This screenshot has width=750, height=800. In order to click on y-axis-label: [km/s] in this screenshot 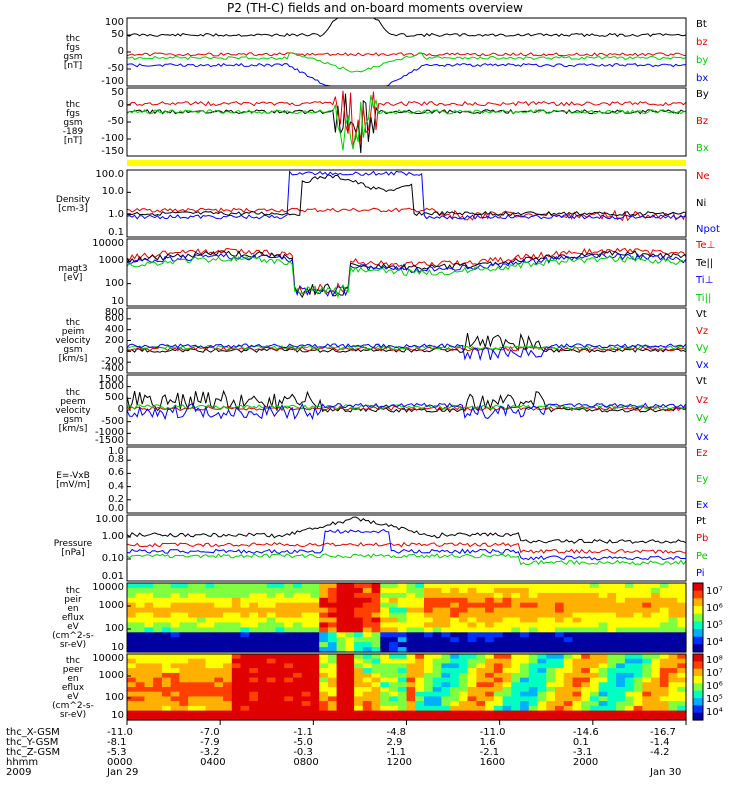, I will do `click(73, 359)`.